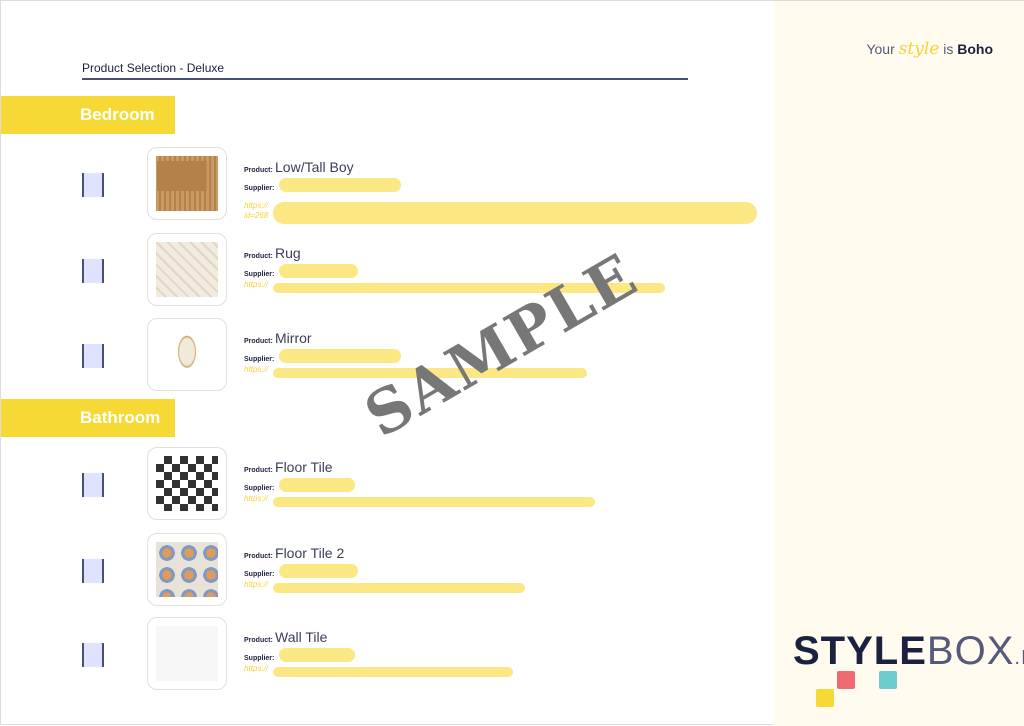 The width and height of the screenshot is (1024, 726). I want to click on logo-suffix: .ID, so click(1019, 658).